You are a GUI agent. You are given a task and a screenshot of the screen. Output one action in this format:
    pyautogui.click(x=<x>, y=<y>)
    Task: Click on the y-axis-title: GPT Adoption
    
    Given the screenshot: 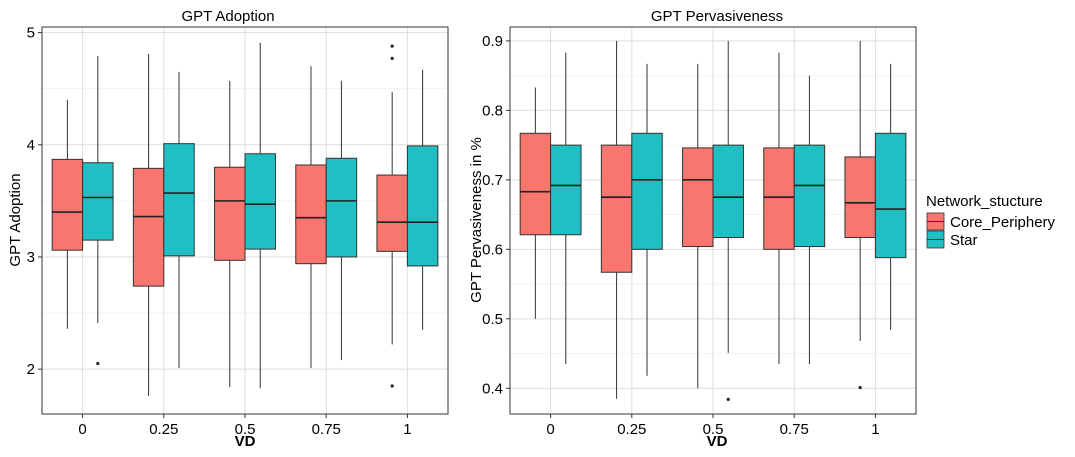 What is the action you would take?
    pyautogui.click(x=15, y=219)
    